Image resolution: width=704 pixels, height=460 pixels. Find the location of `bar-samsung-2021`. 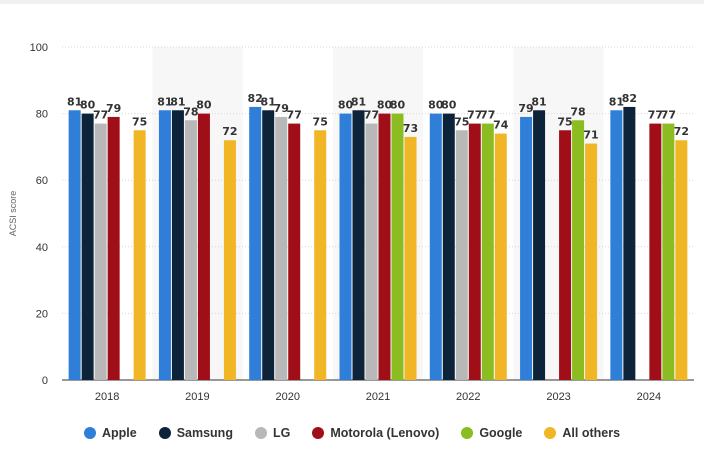

bar-samsung-2021 is located at coordinates (358, 245).